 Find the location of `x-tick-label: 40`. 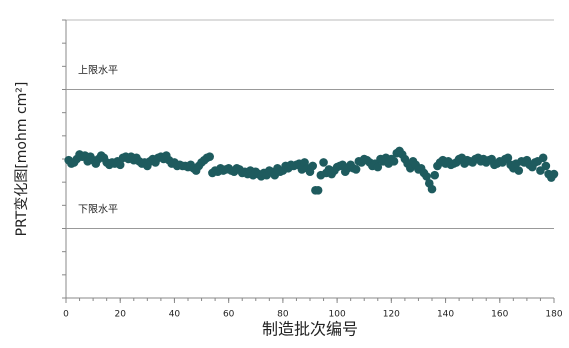

x-tick-label: 40 is located at coordinates (175, 315).